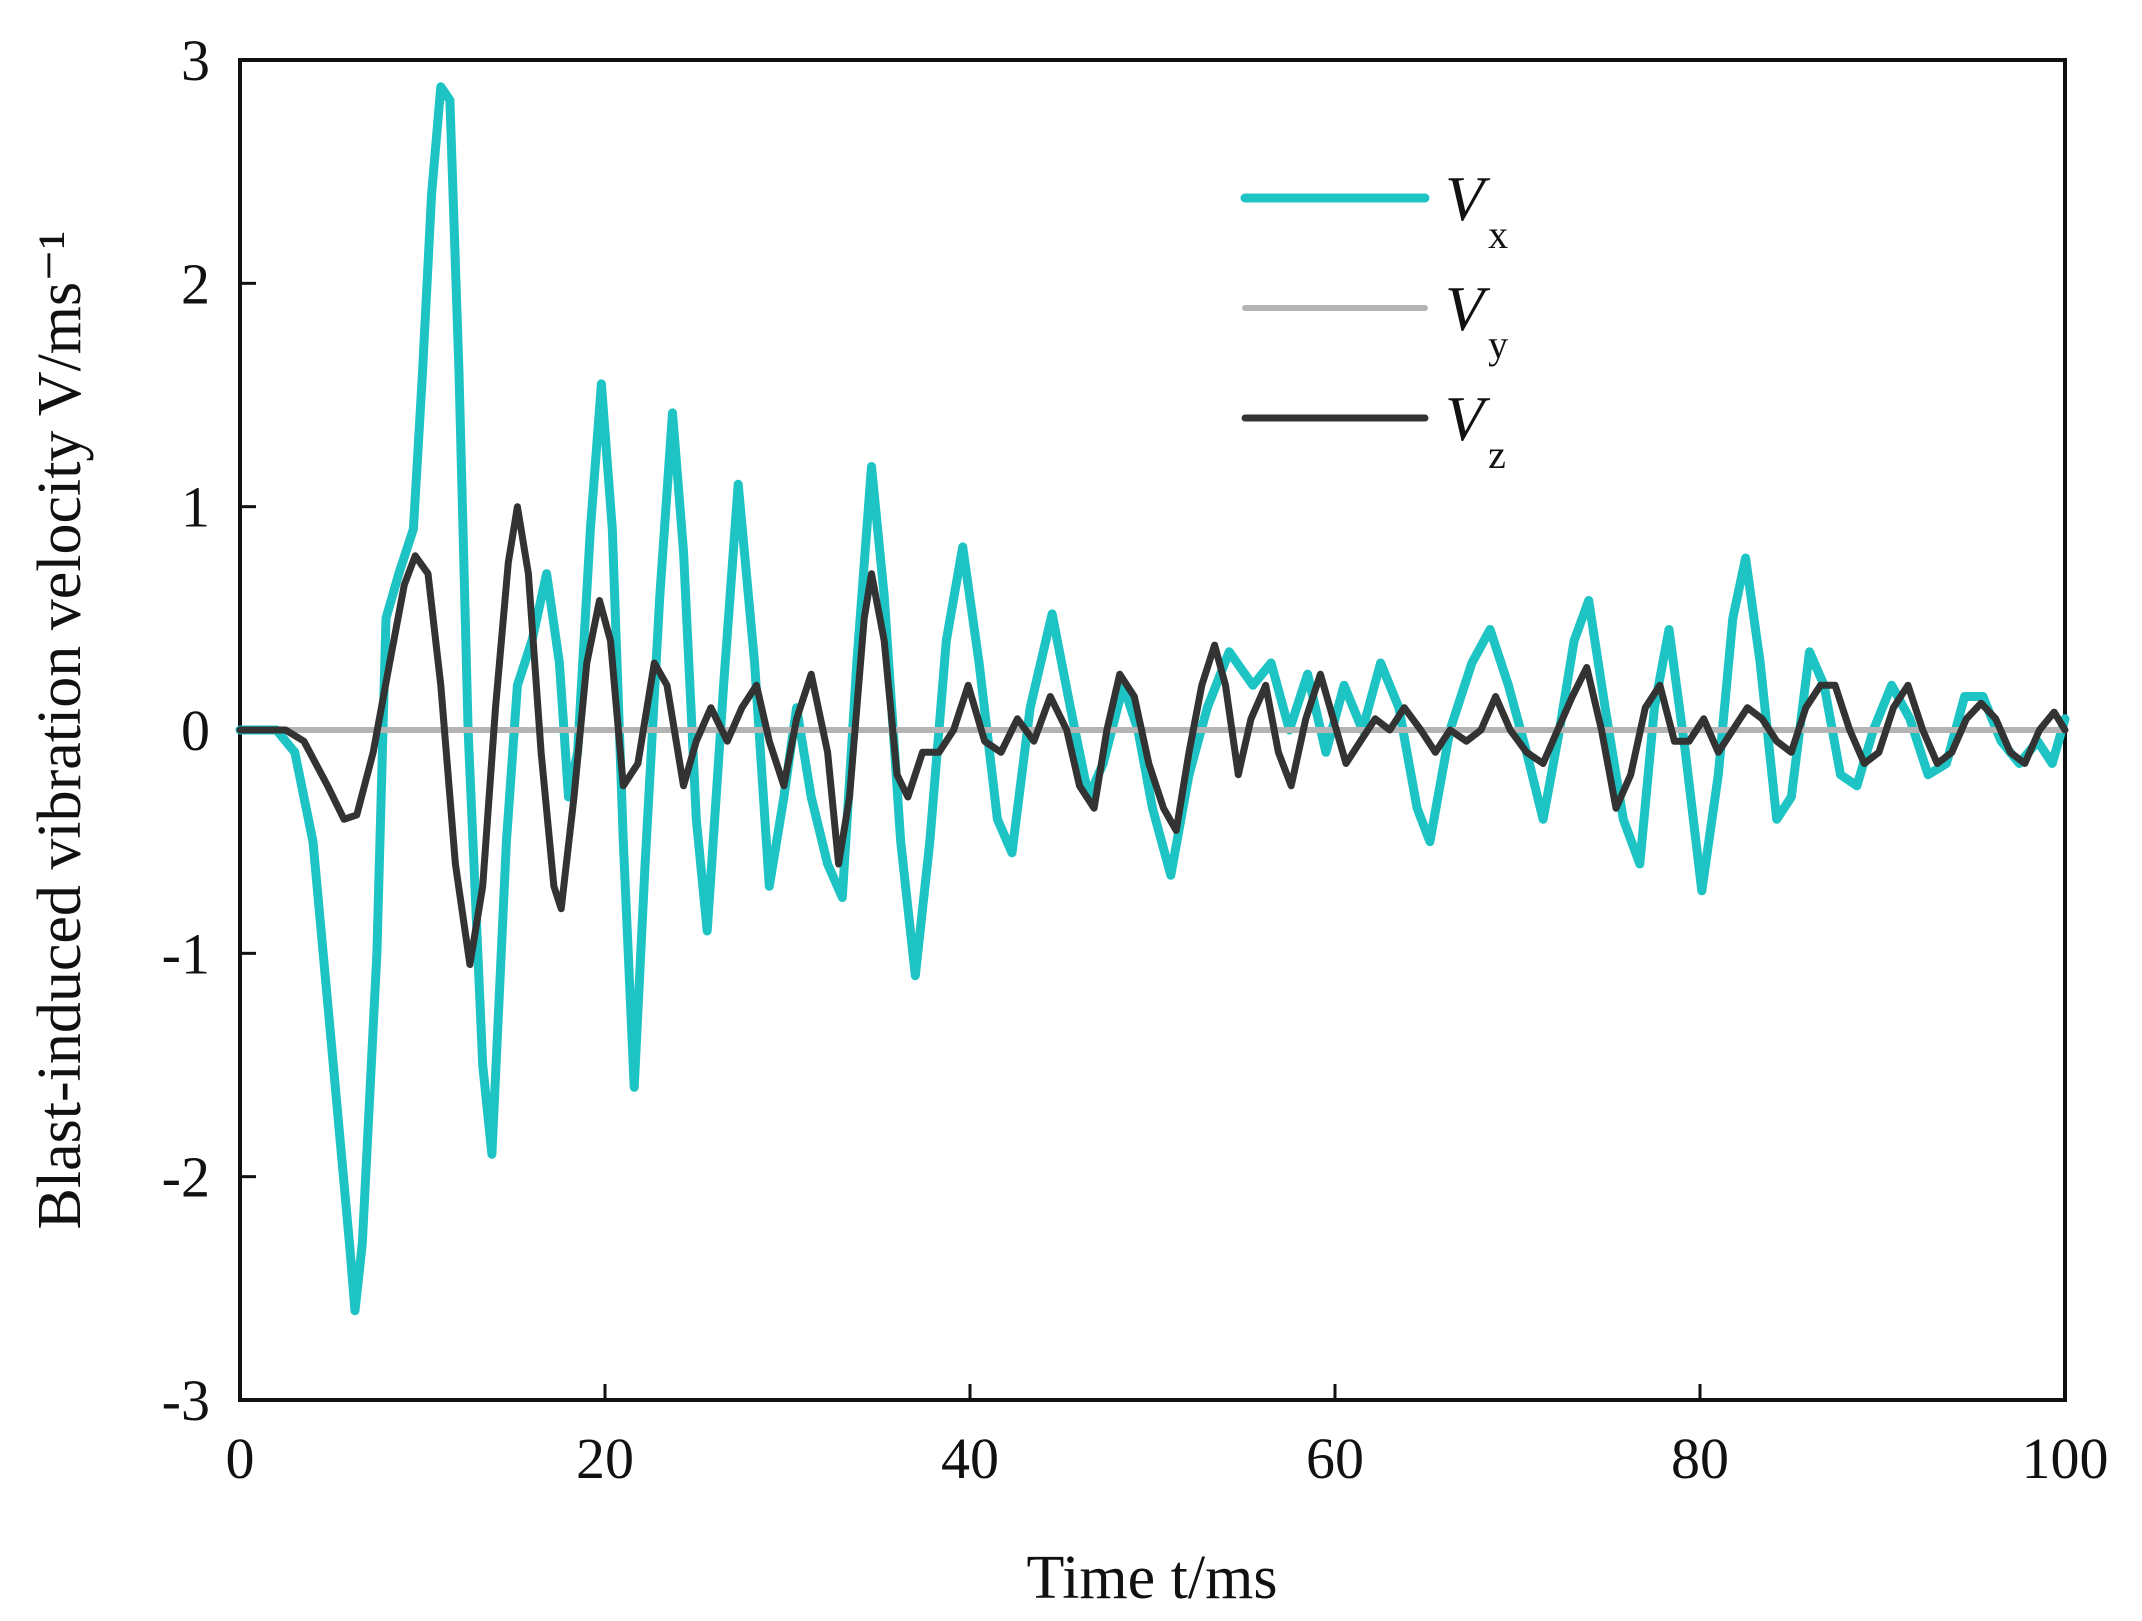  I want to click on x-axis-title: Time t/ms, so click(1152, 1578).